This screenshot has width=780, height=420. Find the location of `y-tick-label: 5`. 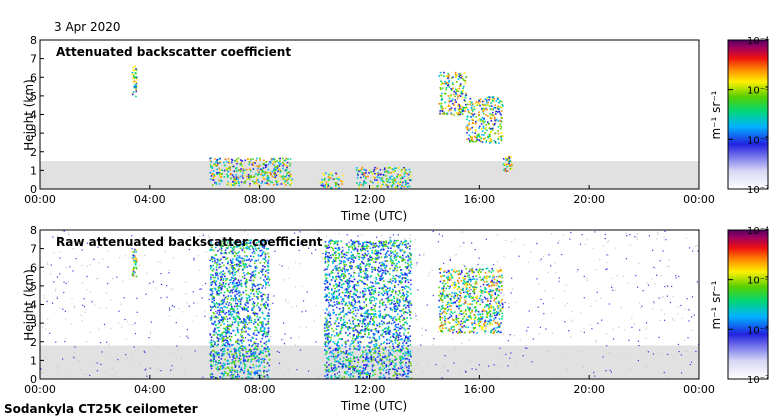

y-tick-label: 5 is located at coordinates (33, 96).